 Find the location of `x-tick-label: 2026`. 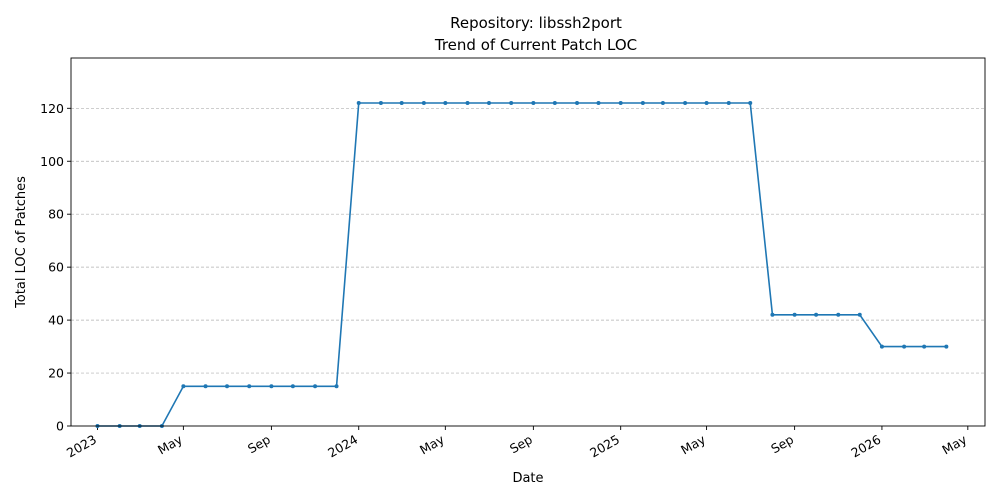

x-tick-label: 2026 is located at coordinates (865, 446).